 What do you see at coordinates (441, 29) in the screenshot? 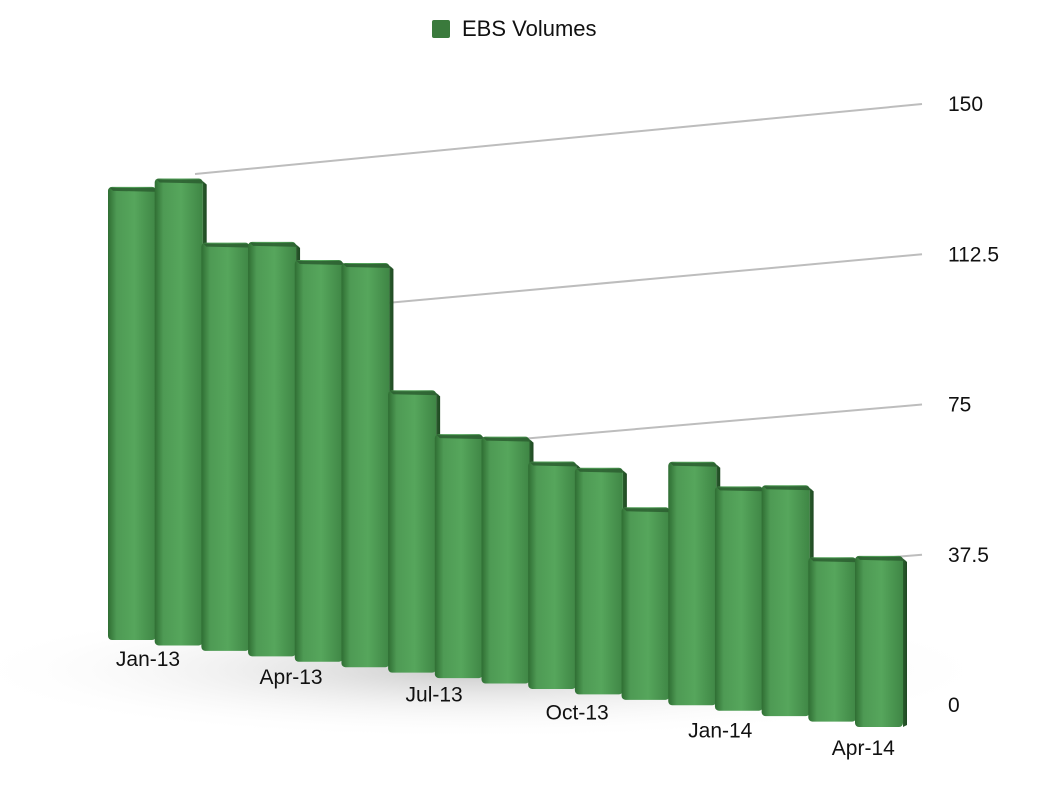
I see `legend-swatch` at bounding box center [441, 29].